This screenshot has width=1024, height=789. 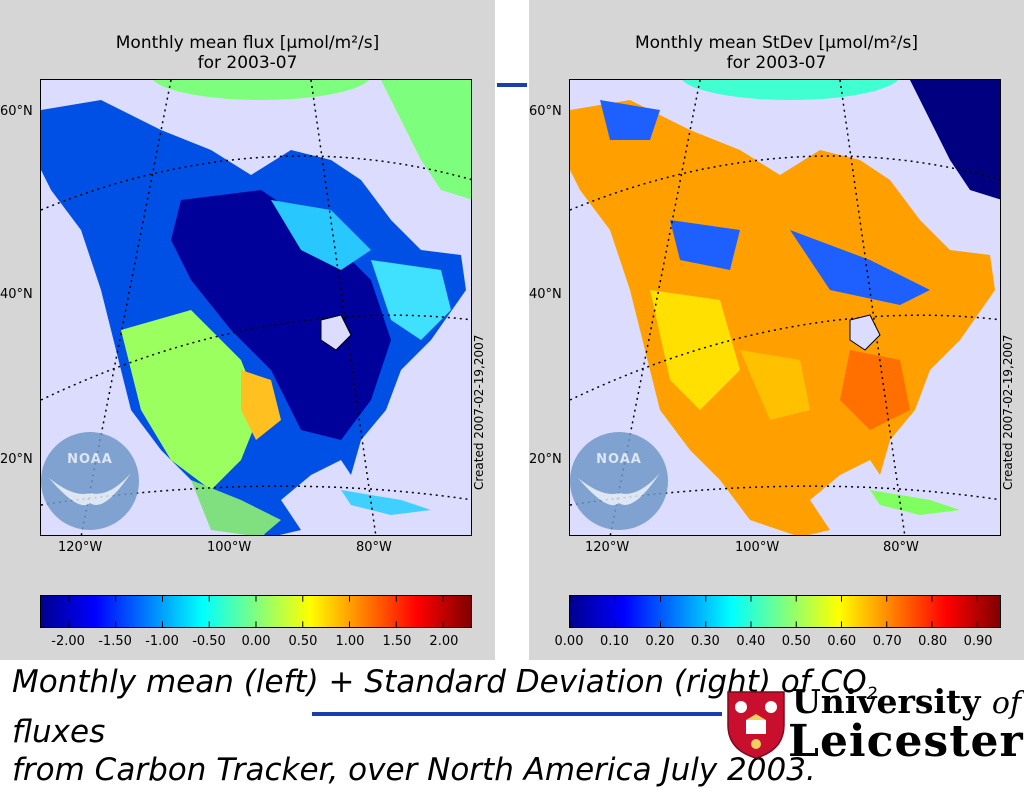 What do you see at coordinates (517, 714) in the screenshot?
I see `accent-line` at bounding box center [517, 714].